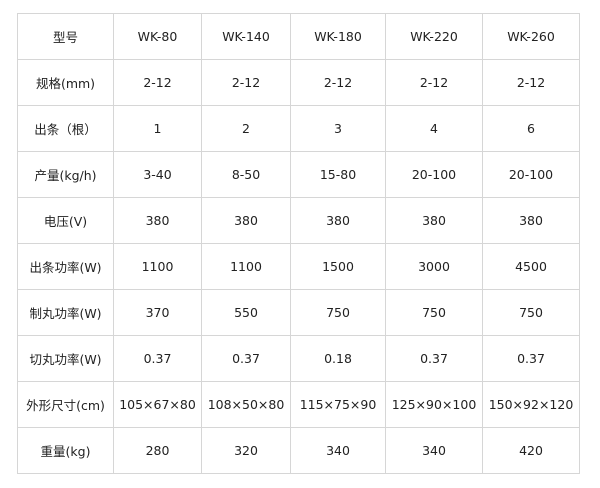  What do you see at coordinates (65, 220) in the screenshot?
I see `row-label-cell: 电压(V)` at bounding box center [65, 220].